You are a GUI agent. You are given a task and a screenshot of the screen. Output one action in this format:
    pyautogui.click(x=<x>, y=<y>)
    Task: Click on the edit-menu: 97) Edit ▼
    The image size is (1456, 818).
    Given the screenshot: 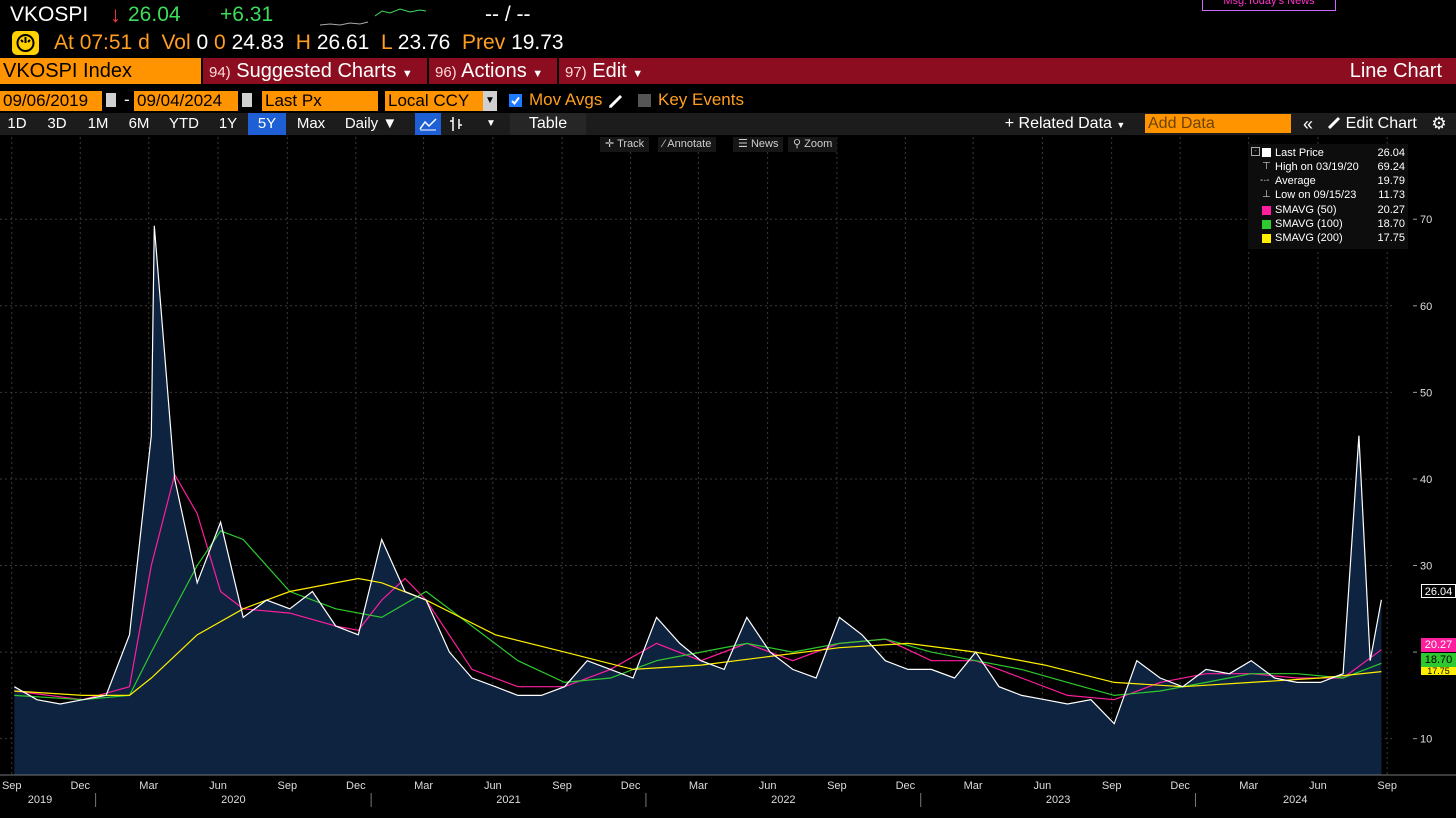 What is the action you would take?
    pyautogui.click(x=606, y=71)
    